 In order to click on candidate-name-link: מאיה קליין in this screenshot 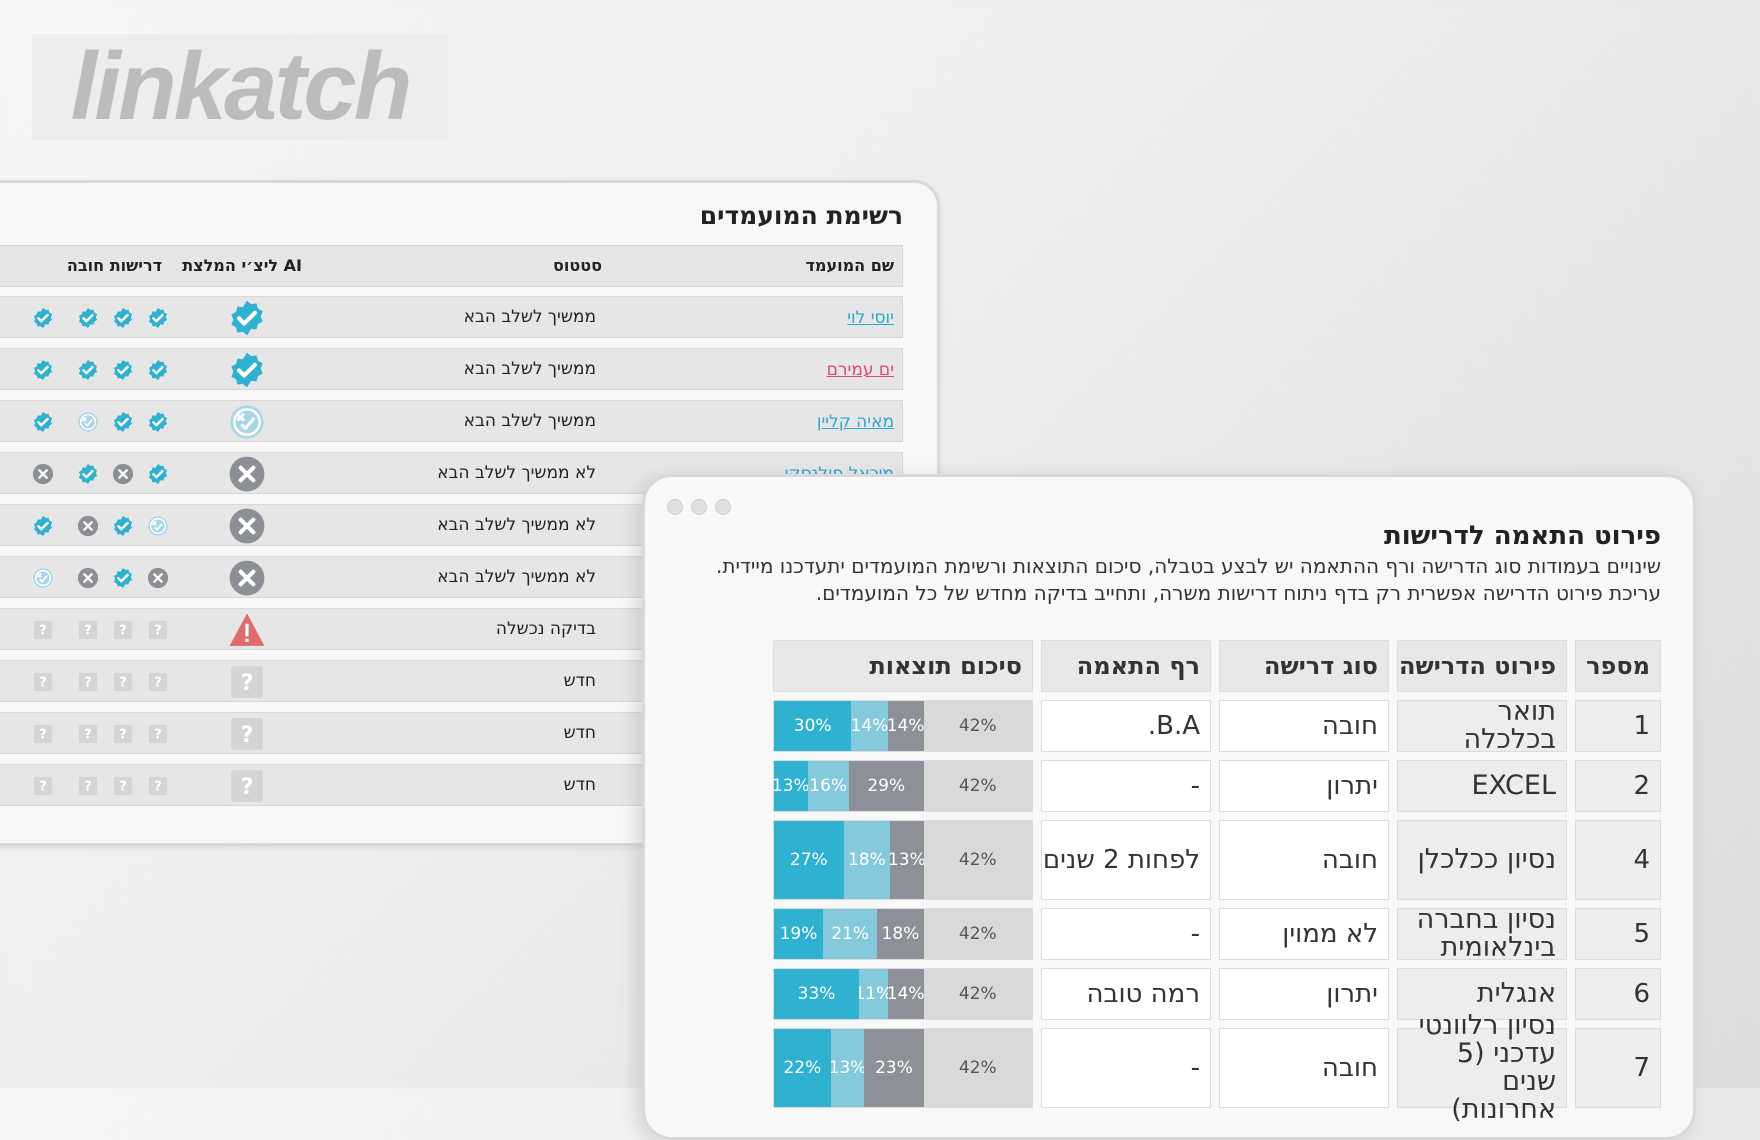, I will do `click(855, 422)`.